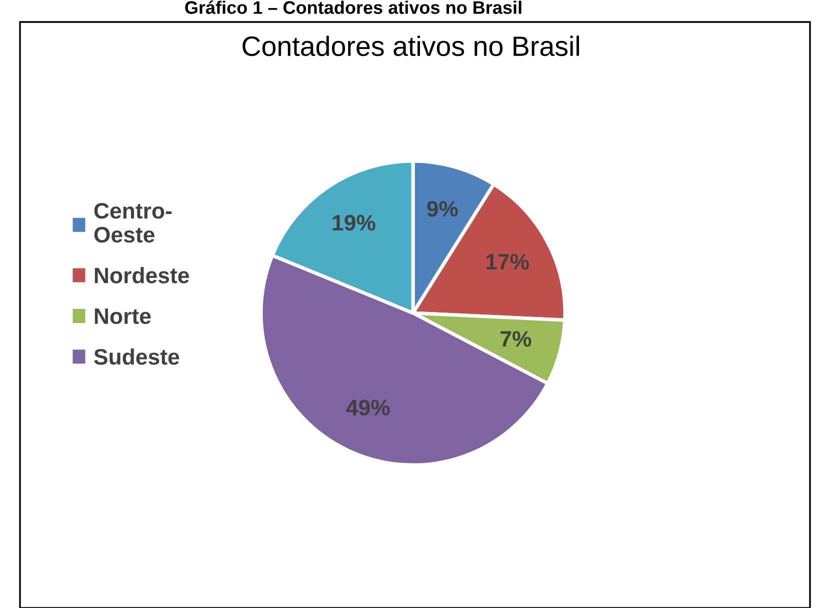 This screenshot has width=822, height=608. Describe the element at coordinates (141, 275) in the screenshot. I see `legend-label: Nordeste` at that location.